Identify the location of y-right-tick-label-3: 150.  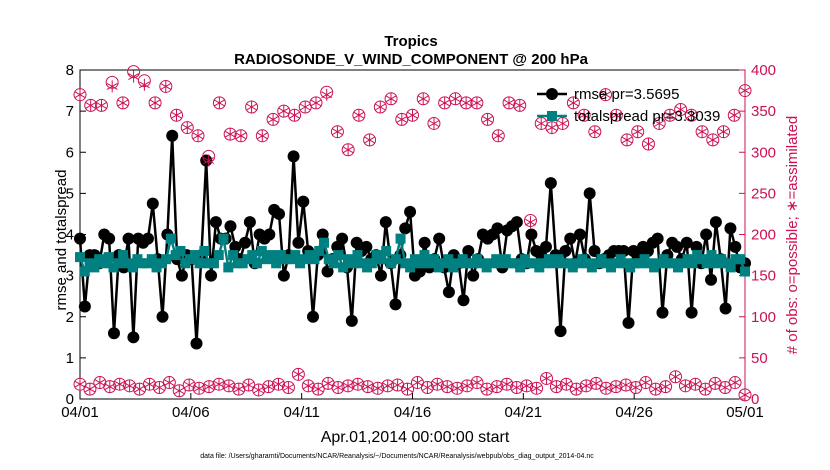
(763, 276).